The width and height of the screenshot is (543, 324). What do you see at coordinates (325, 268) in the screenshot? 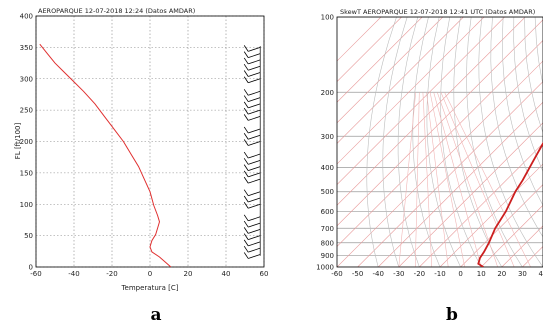
I see `chart-b-pressure-tick-label: 1000` at bounding box center [325, 268].